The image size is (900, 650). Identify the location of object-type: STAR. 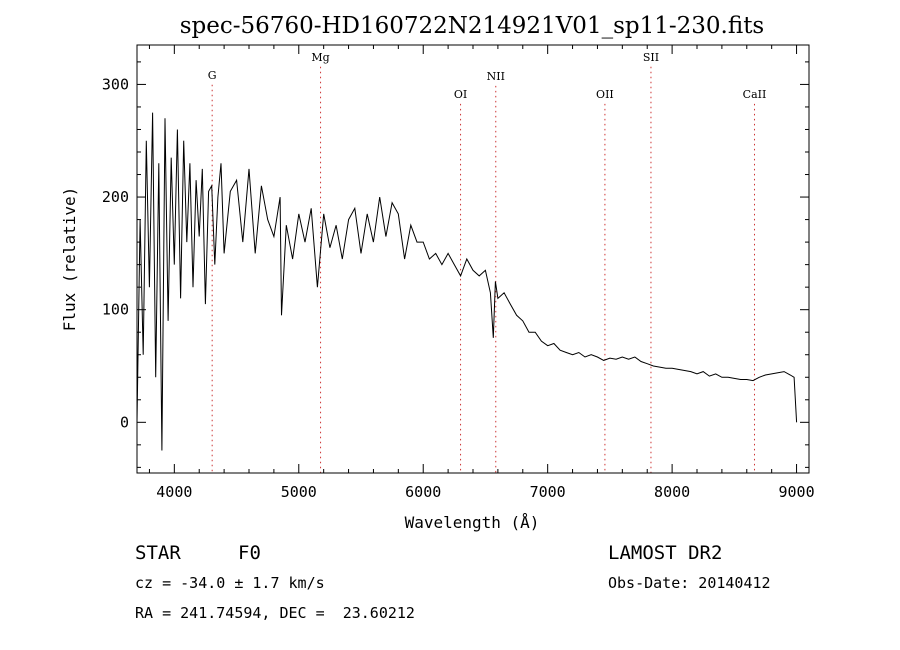
(158, 553).